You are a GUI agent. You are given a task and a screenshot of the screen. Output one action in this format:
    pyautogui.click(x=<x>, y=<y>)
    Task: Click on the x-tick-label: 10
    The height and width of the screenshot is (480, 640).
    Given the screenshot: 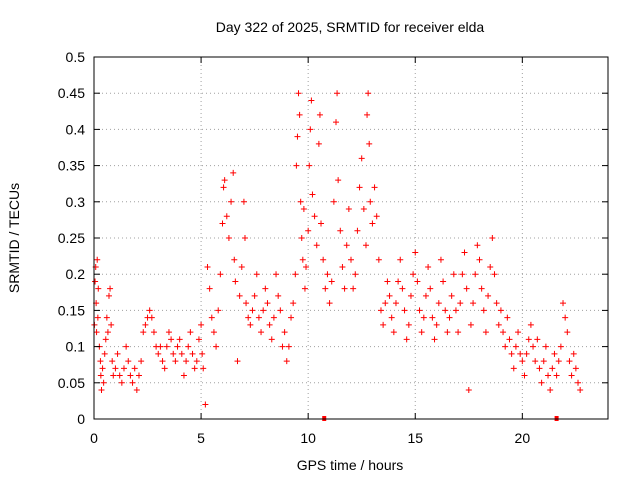 What is the action you would take?
    pyautogui.click(x=308, y=438)
    